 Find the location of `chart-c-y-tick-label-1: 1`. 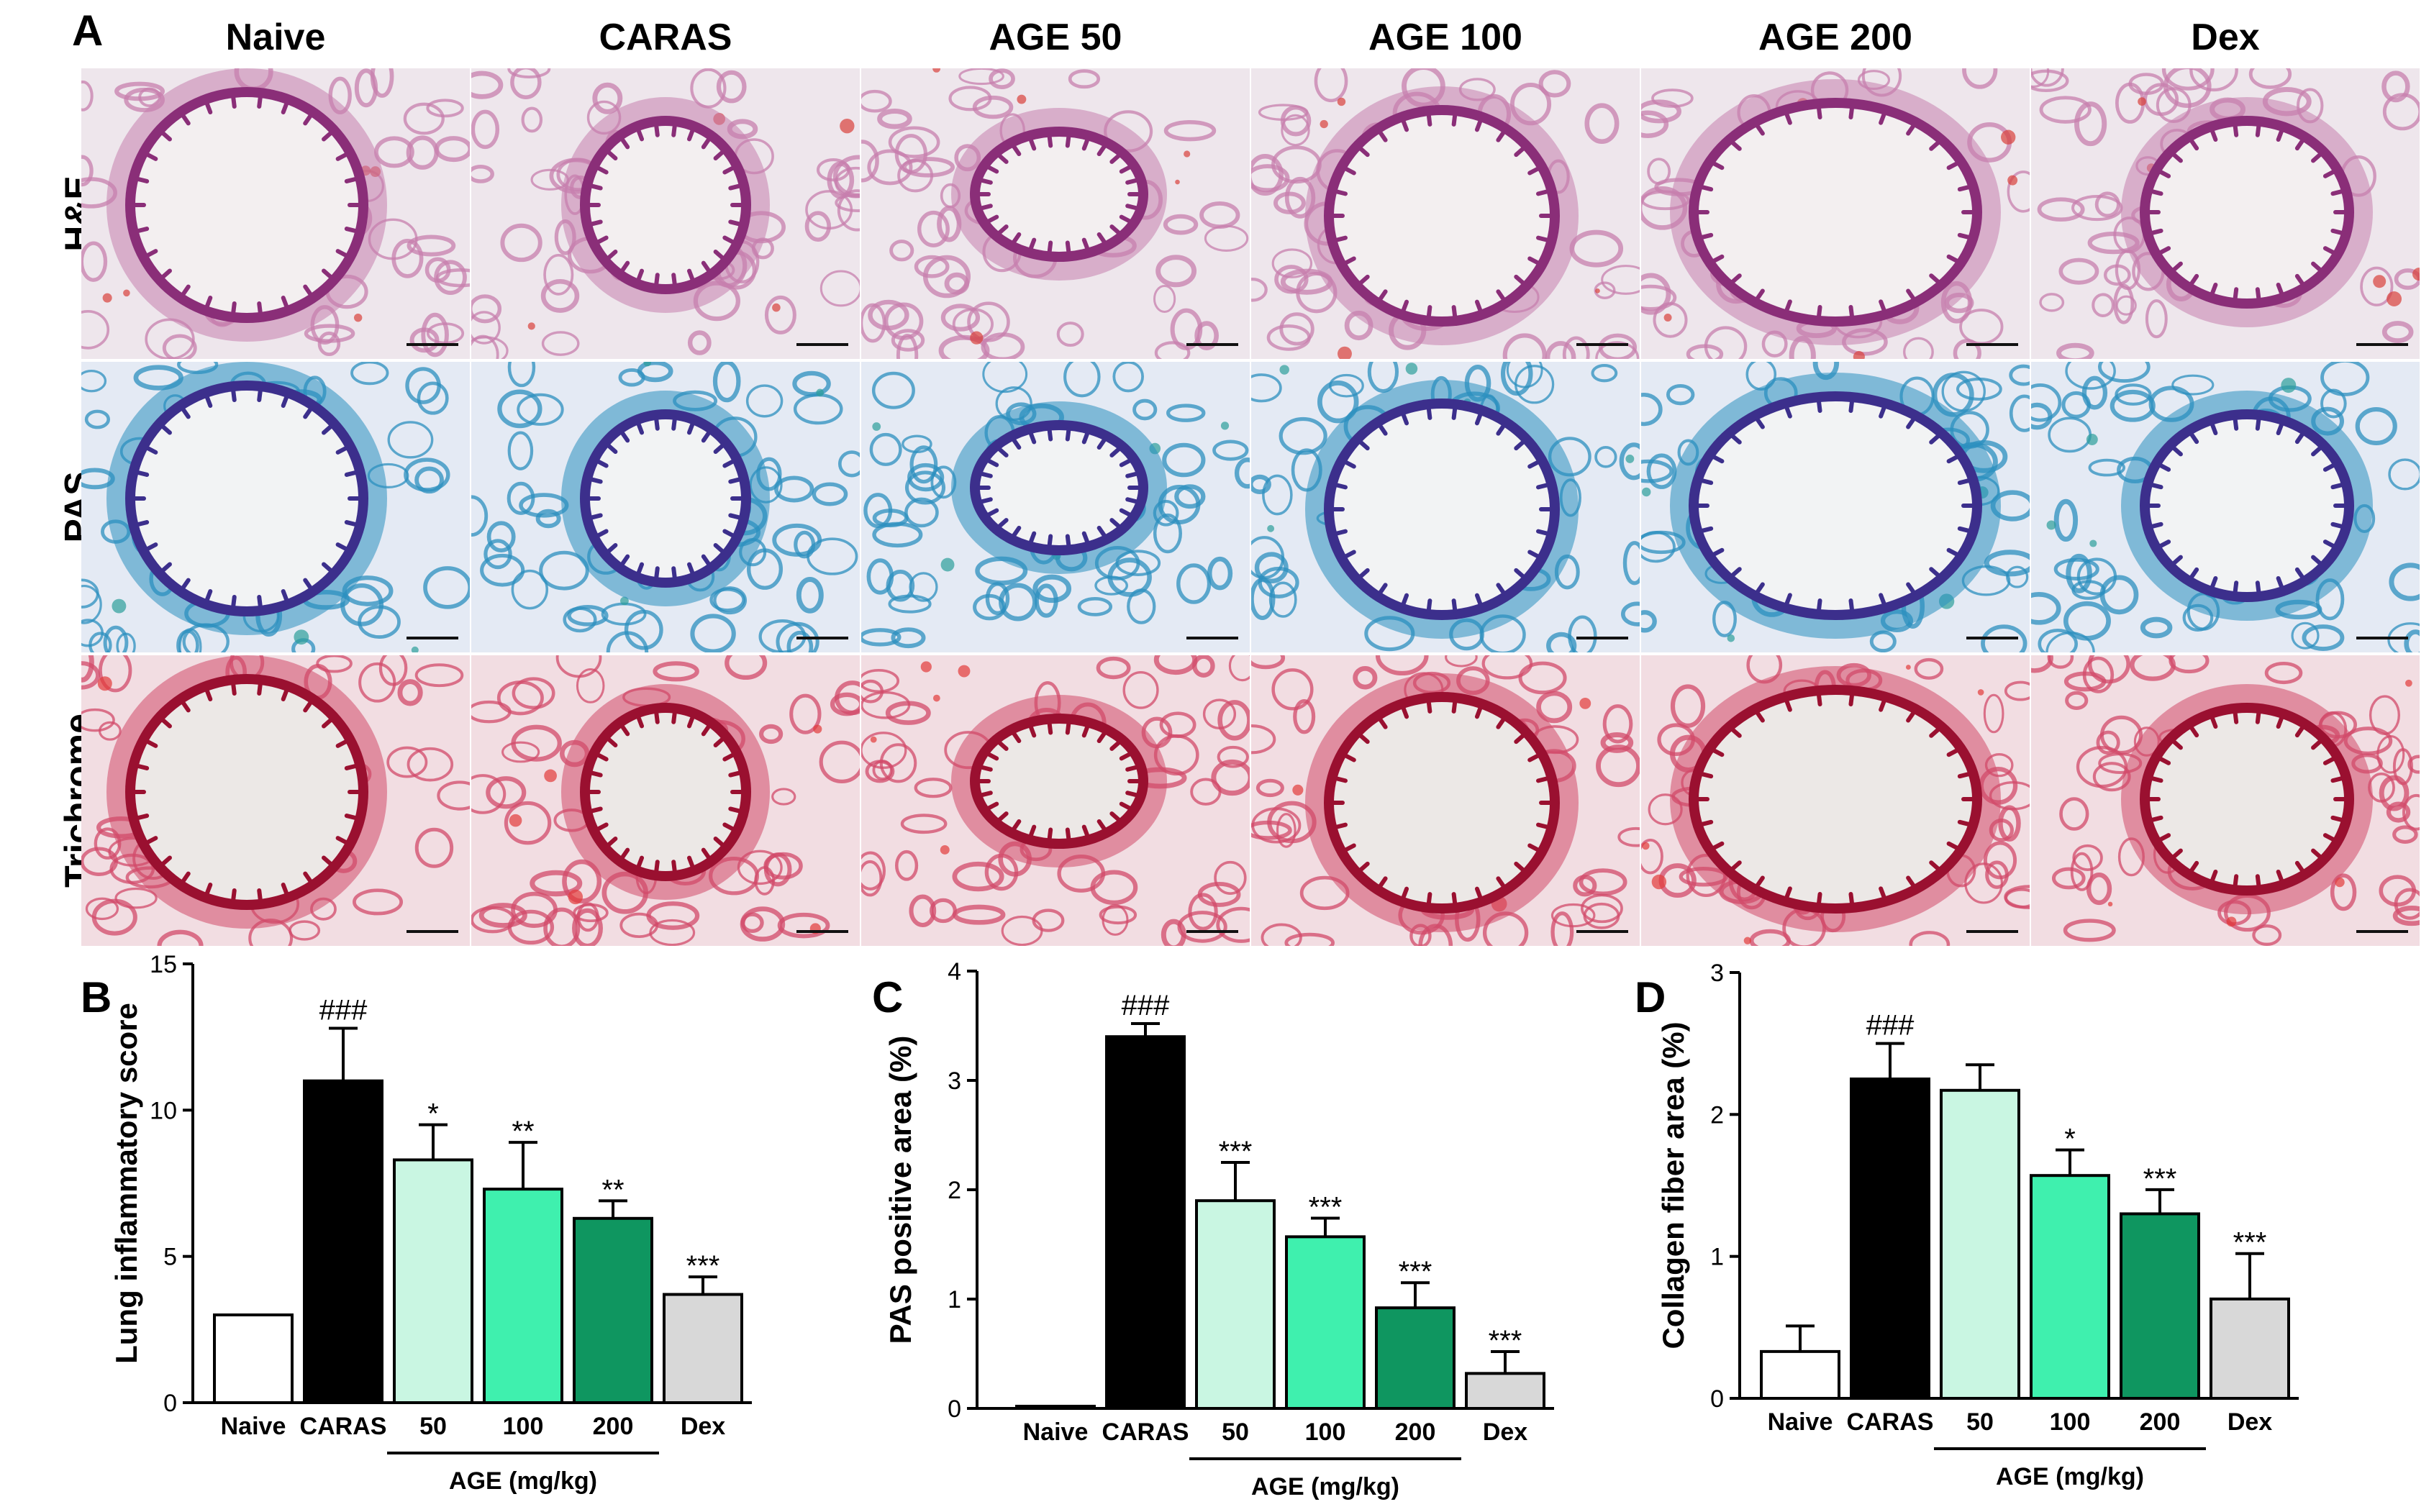

chart-c-y-tick-label-1: 1 is located at coordinates (954, 1299).